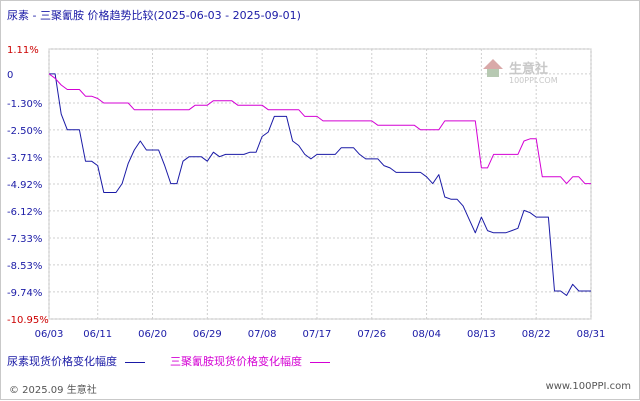 The width and height of the screenshot is (640, 401). Describe the element at coordinates (317, 334) in the screenshot. I see `x-tick-label: 07/17` at that location.